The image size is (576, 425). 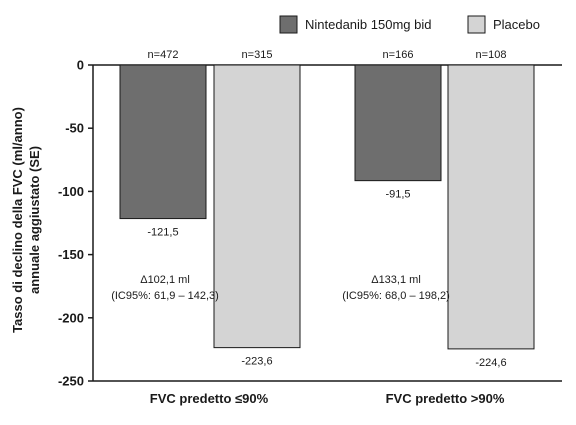 What do you see at coordinates (490, 363) in the screenshot?
I see `bar-value-label: -224,6` at bounding box center [490, 363].